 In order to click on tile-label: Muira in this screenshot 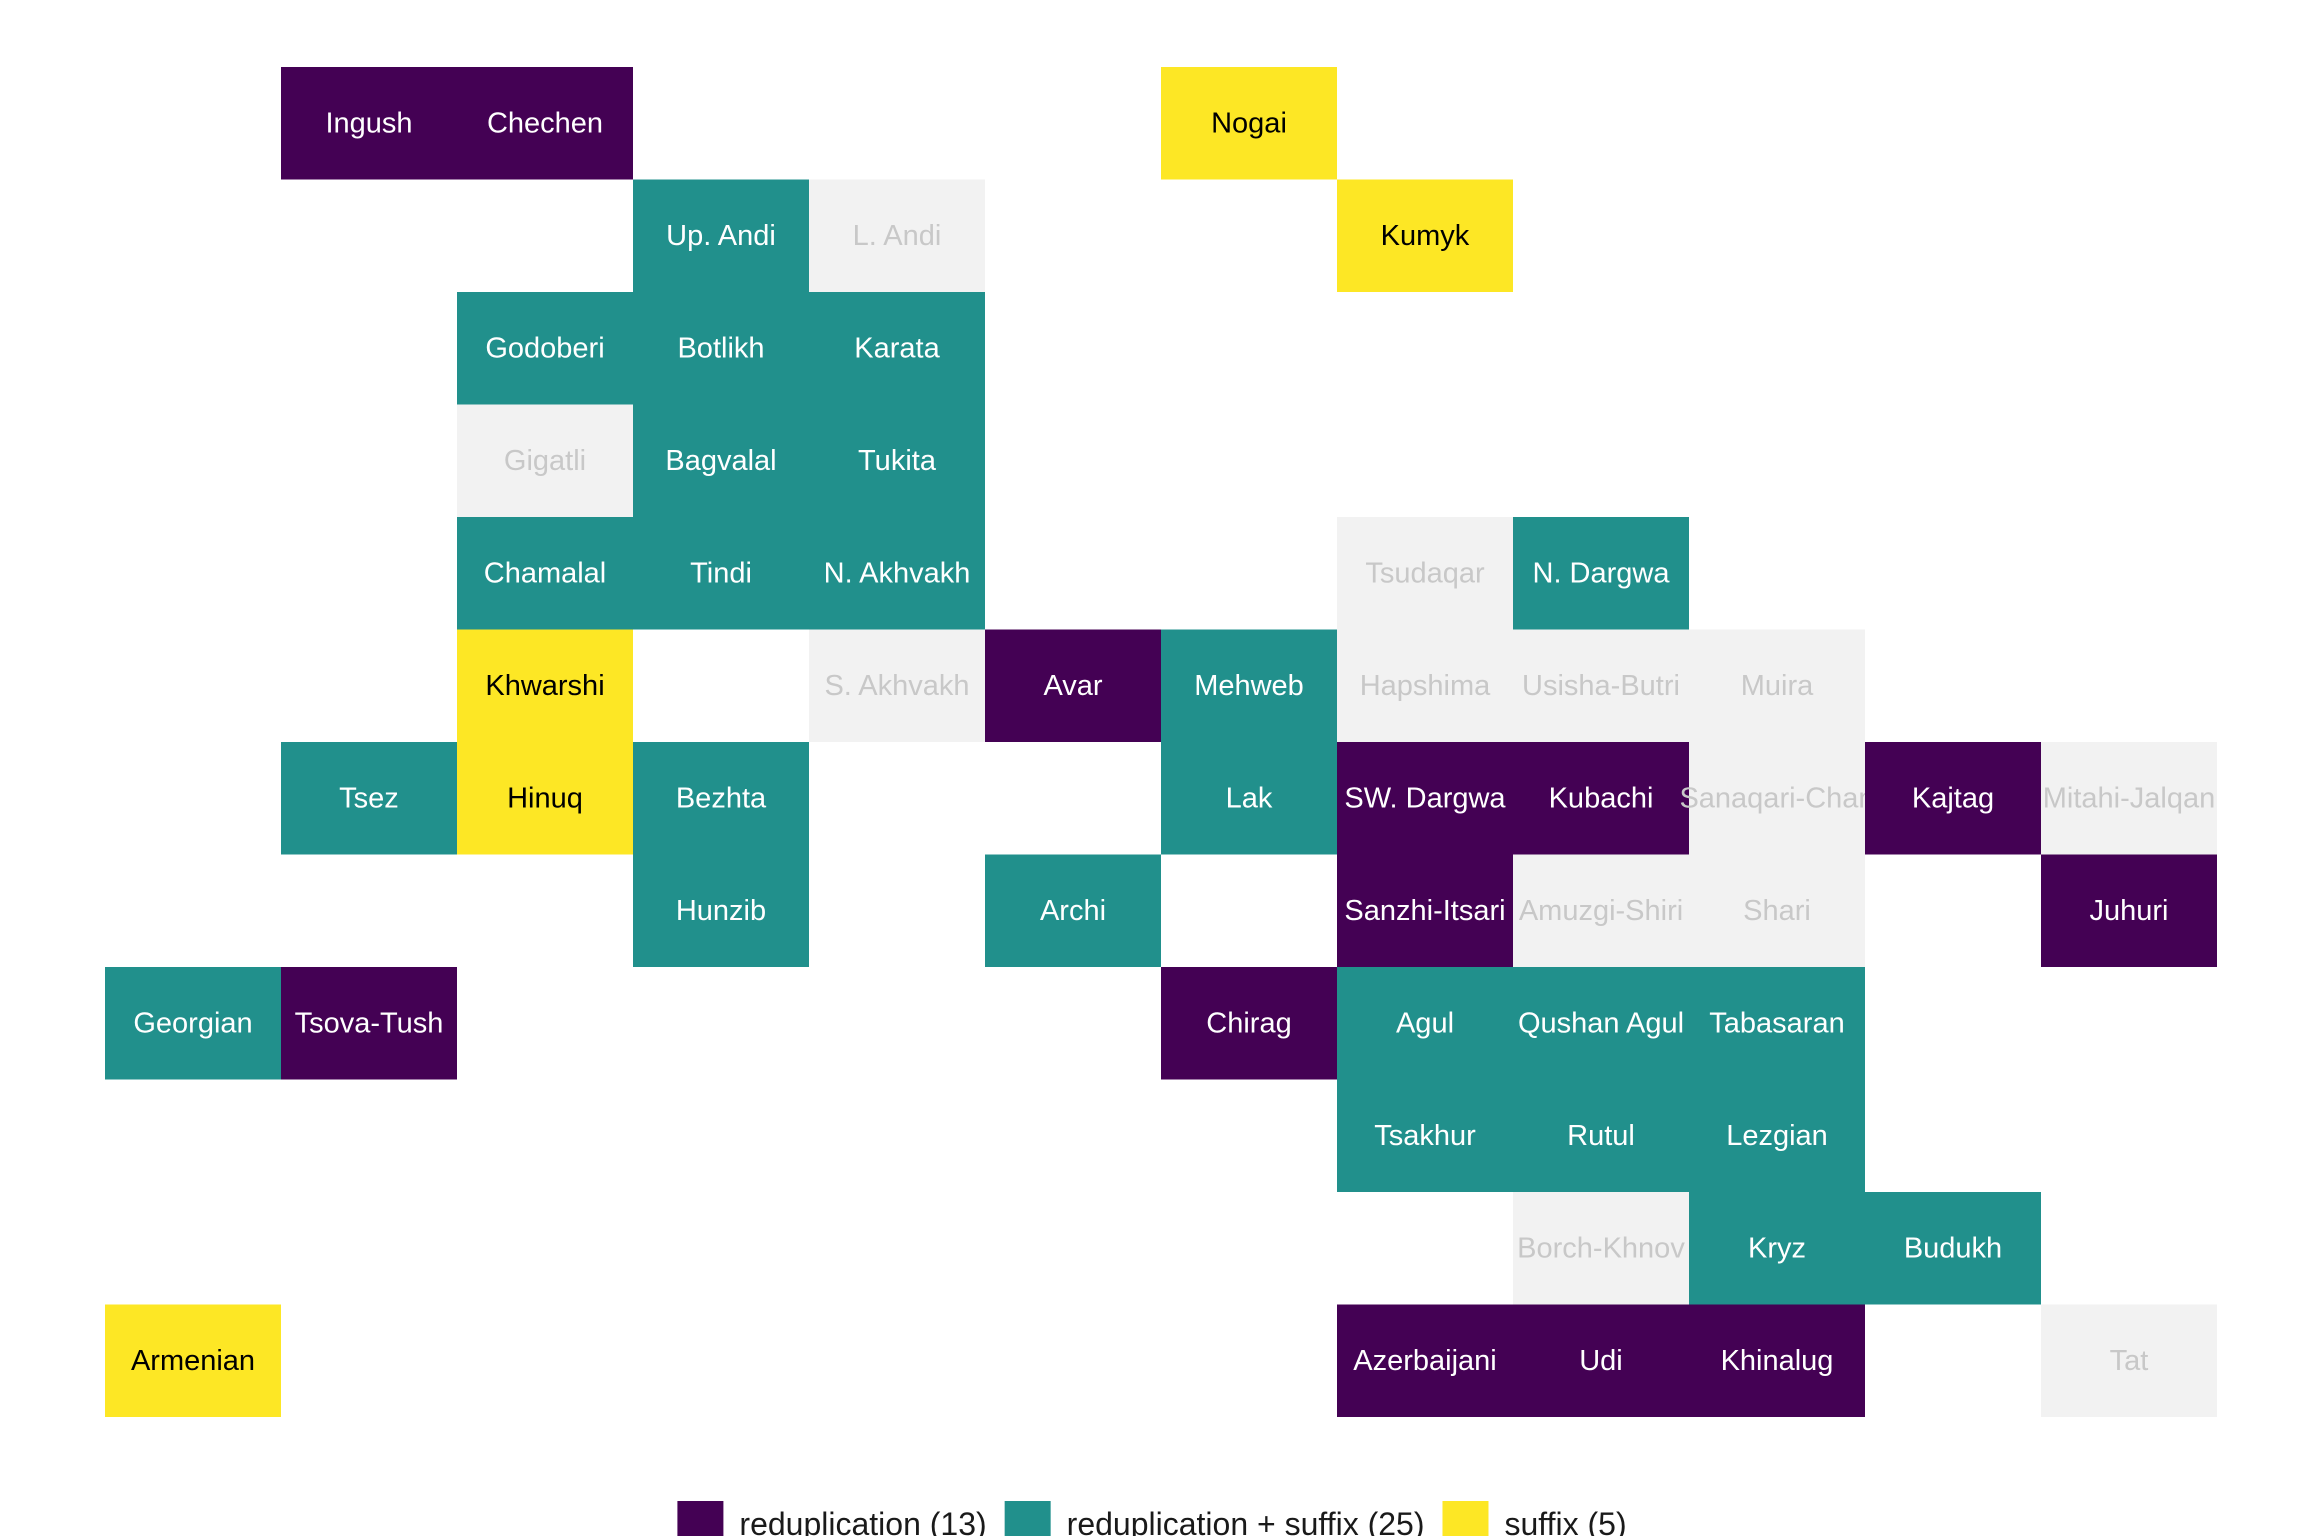, I will do `click(1777, 686)`.